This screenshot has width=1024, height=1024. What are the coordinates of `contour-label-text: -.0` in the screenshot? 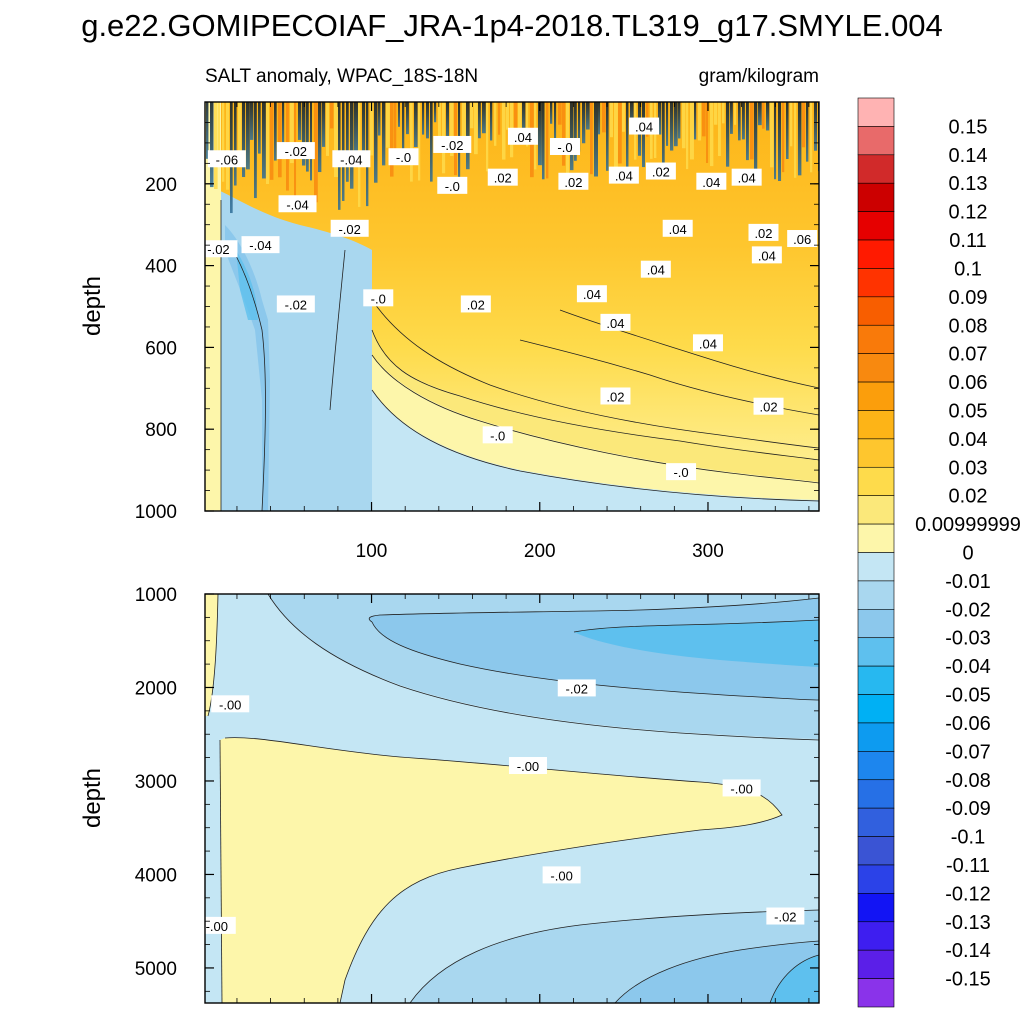 It's located at (497, 435).